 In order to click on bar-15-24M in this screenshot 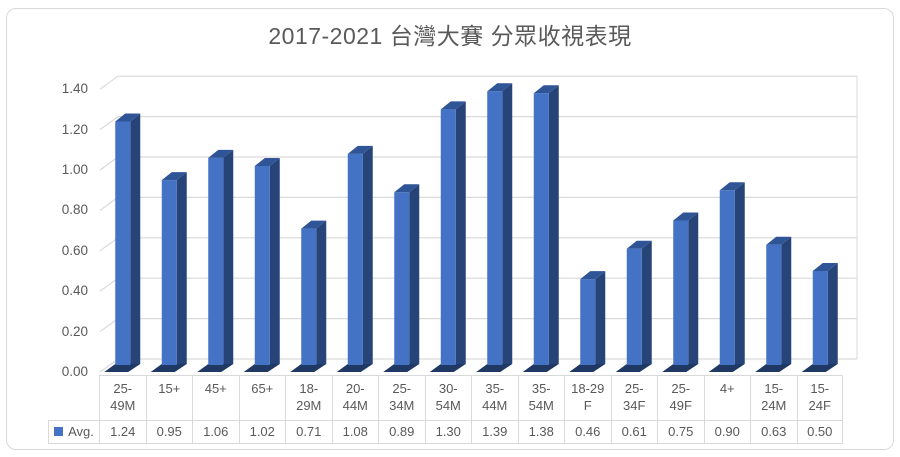, I will do `click(773, 304)`.